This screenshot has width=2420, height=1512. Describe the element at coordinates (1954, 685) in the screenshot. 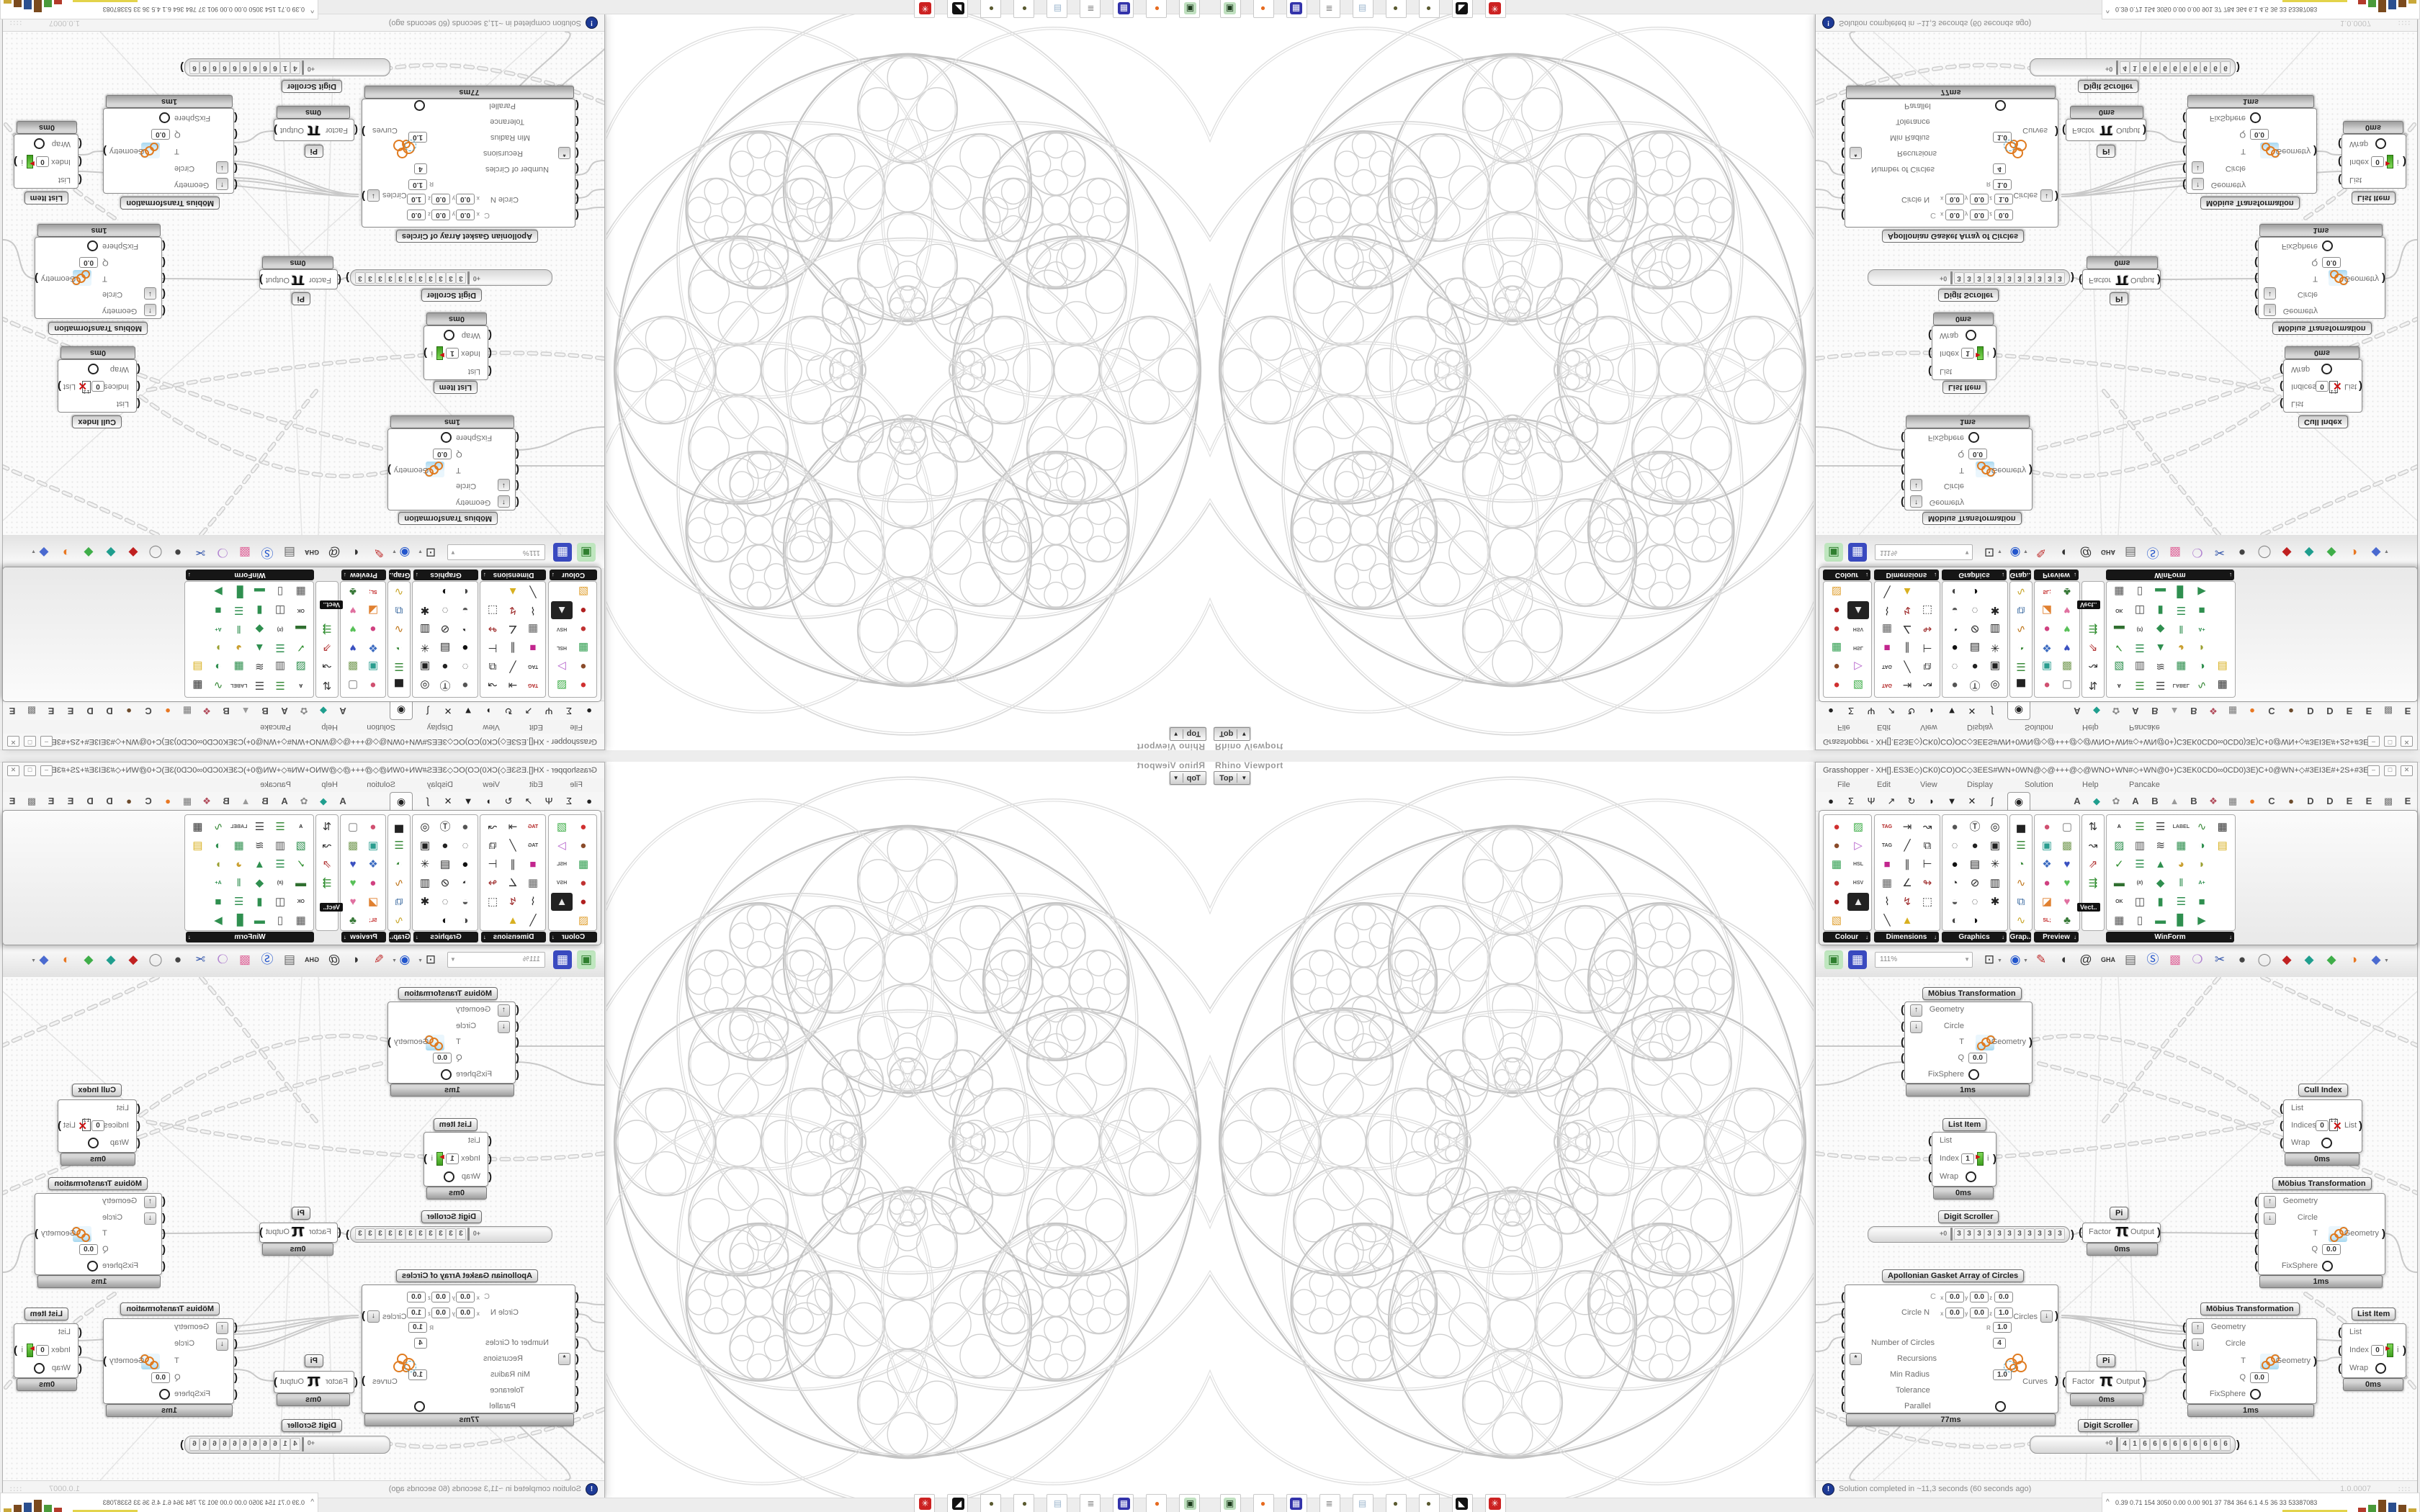

I see `palette-icon-graphics-0: ●` at that location.